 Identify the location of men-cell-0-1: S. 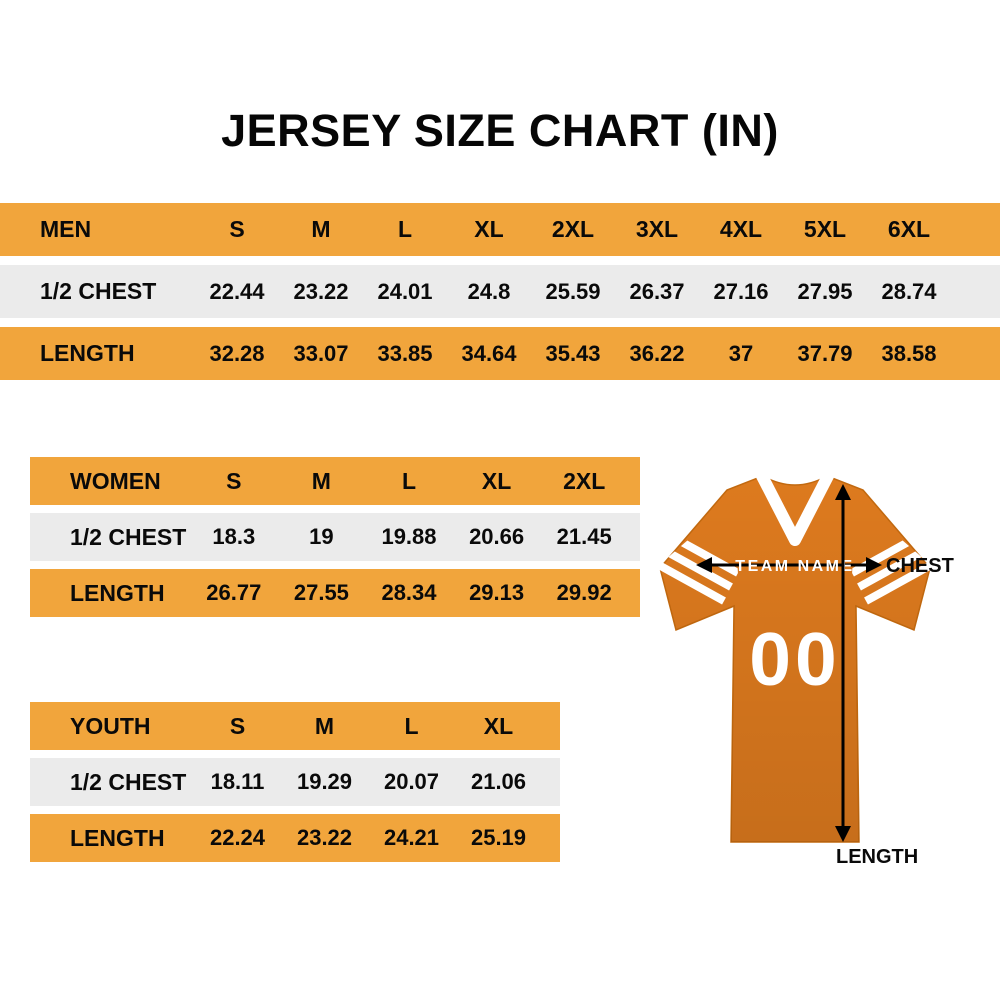
(237, 229).